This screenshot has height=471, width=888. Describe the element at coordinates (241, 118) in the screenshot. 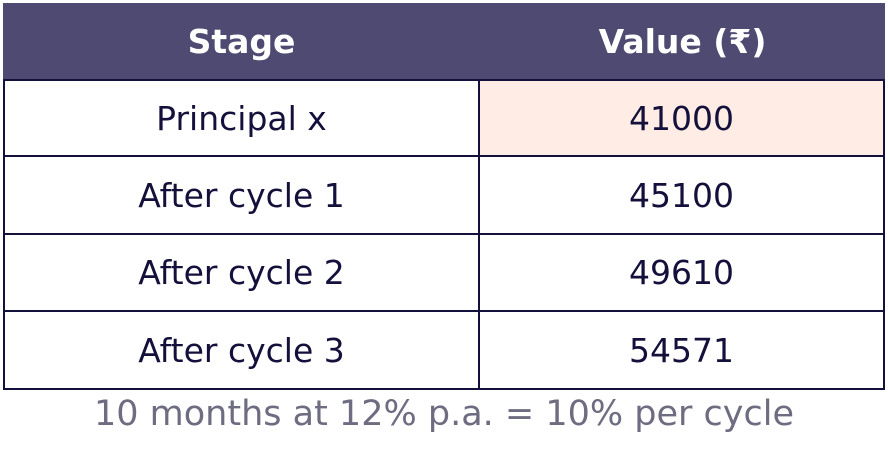

I see `table-cell: Principal x` at that location.